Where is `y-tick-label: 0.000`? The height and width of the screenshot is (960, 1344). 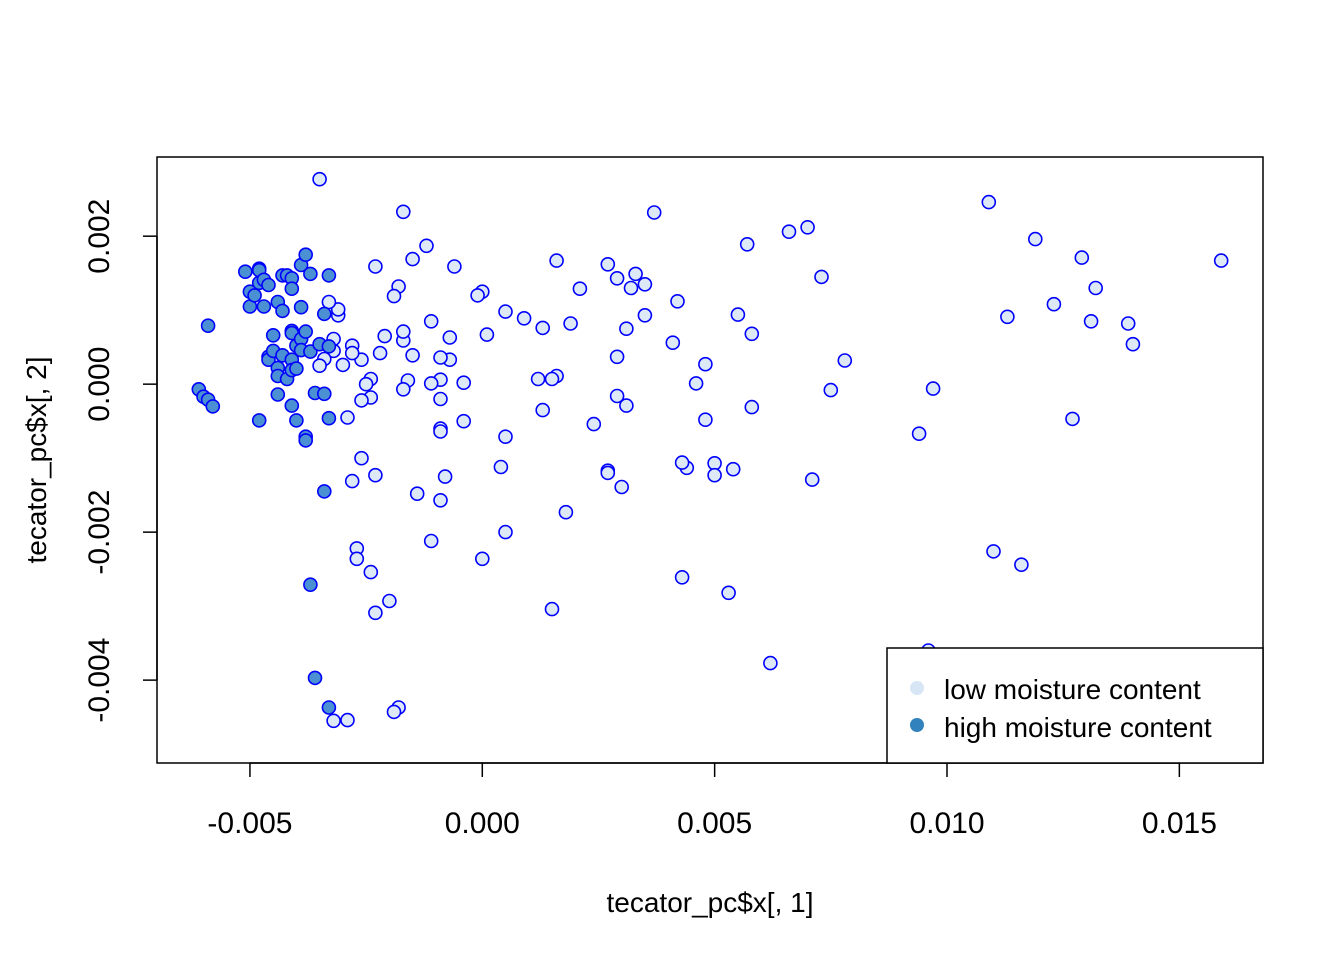
y-tick-label: 0.000 is located at coordinates (99, 384).